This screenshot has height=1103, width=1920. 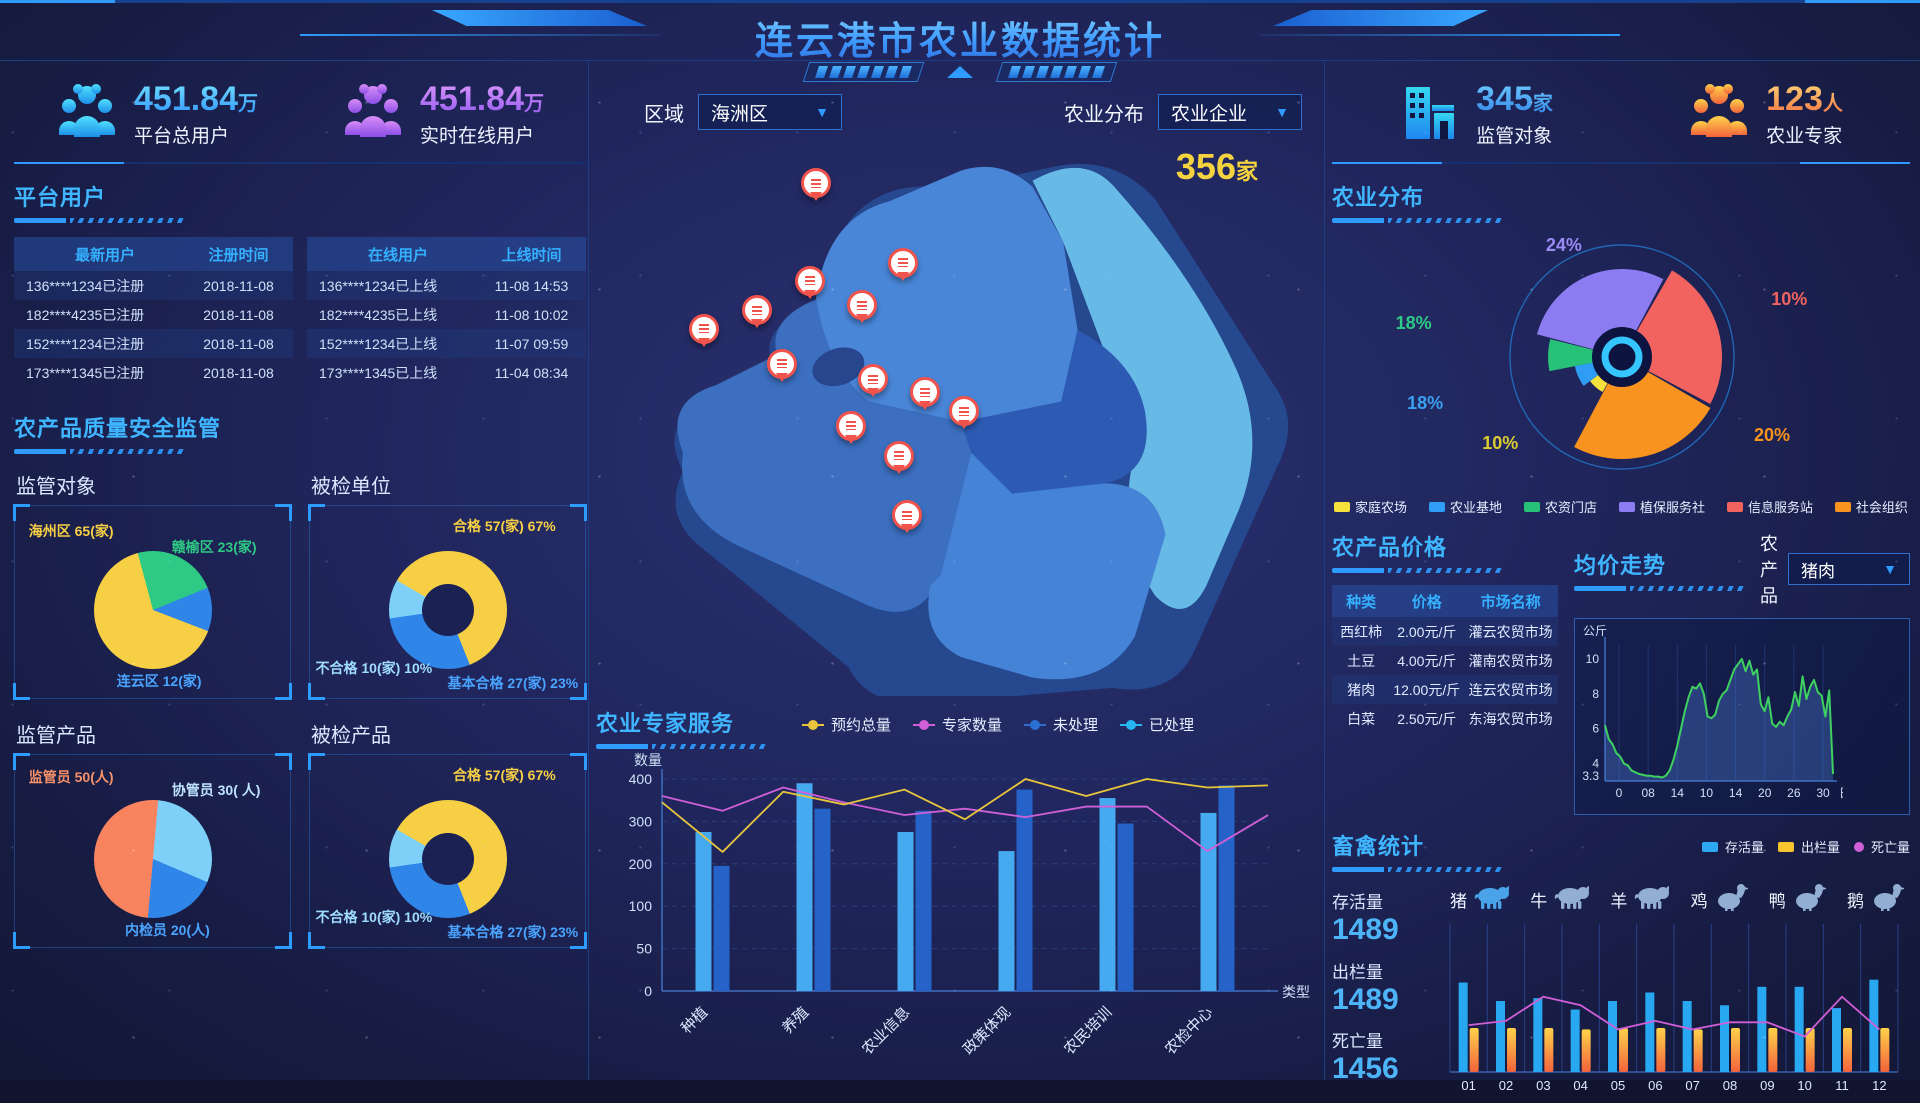 I want to click on district-middle, so click(x=1054, y=412).